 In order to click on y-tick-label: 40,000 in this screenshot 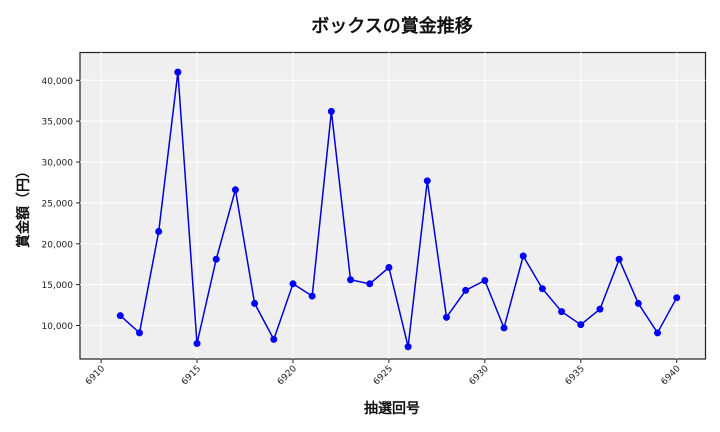, I will do `click(58, 82)`.